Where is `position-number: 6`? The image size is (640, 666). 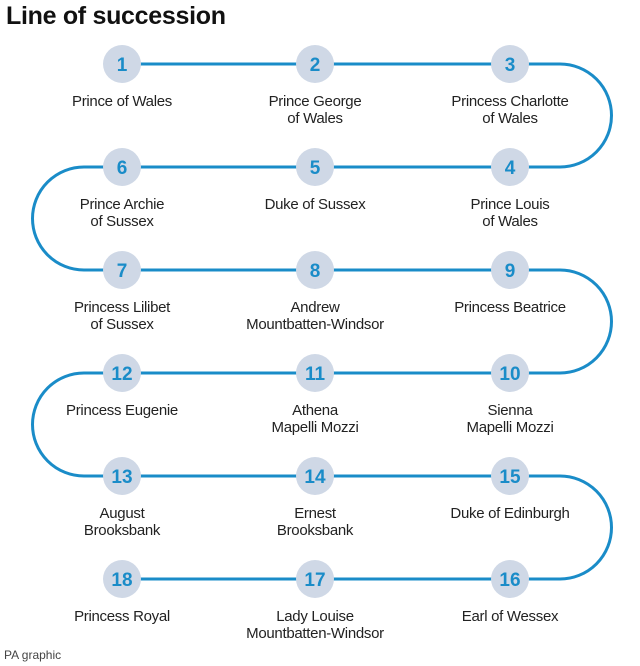
position-number: 6 is located at coordinates (122, 168).